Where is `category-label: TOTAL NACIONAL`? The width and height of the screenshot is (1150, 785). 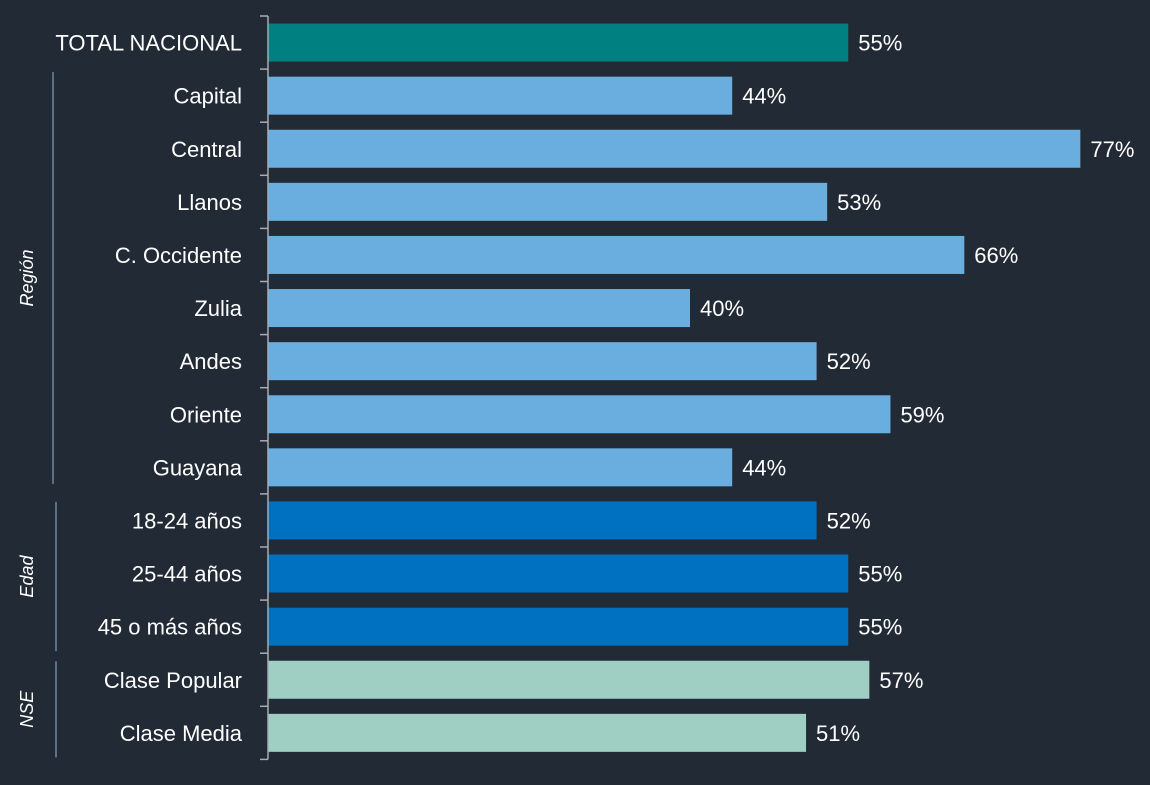 category-label: TOTAL NACIONAL is located at coordinates (148, 43).